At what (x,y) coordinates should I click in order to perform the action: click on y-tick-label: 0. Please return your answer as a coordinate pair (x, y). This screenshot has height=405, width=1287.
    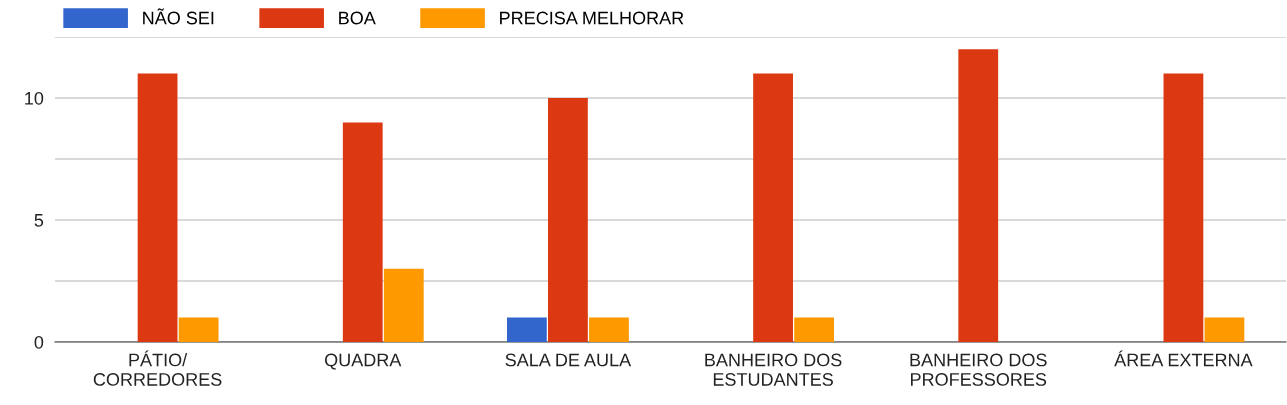
    Looking at the image, I should click on (39, 342).